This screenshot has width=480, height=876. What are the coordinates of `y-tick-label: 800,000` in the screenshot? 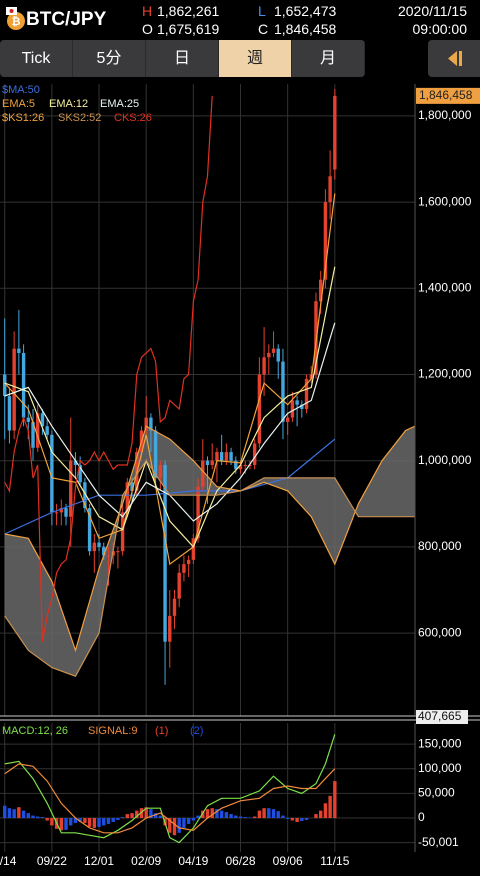 It's located at (440, 546).